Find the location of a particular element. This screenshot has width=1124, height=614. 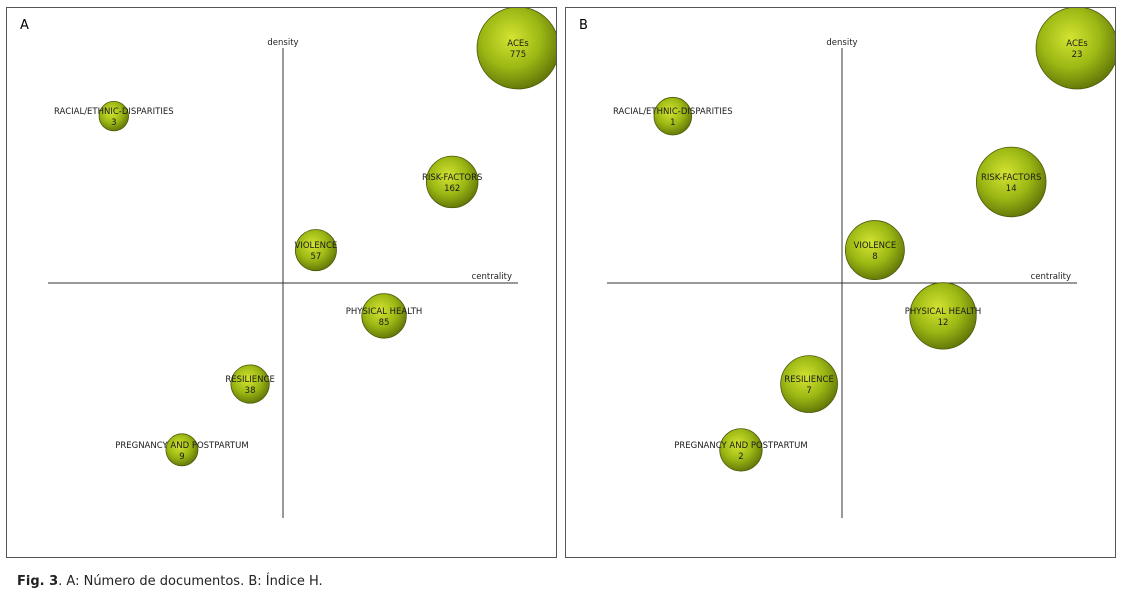

bubble-value: 3 is located at coordinates (113, 123).